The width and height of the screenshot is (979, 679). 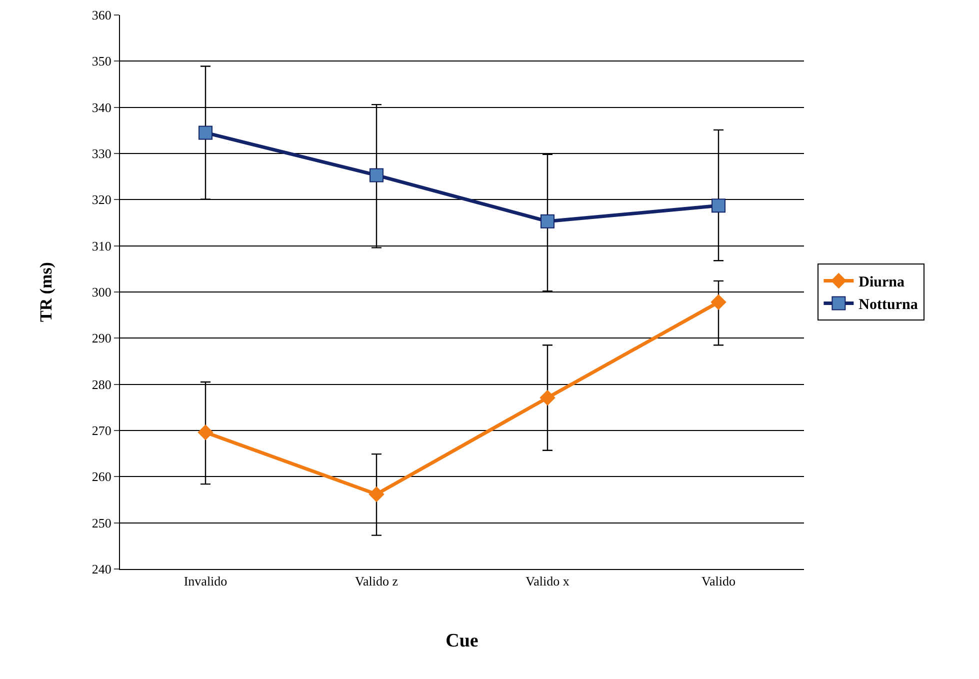 What do you see at coordinates (102, 15) in the screenshot?
I see `y-tick-label: 360` at bounding box center [102, 15].